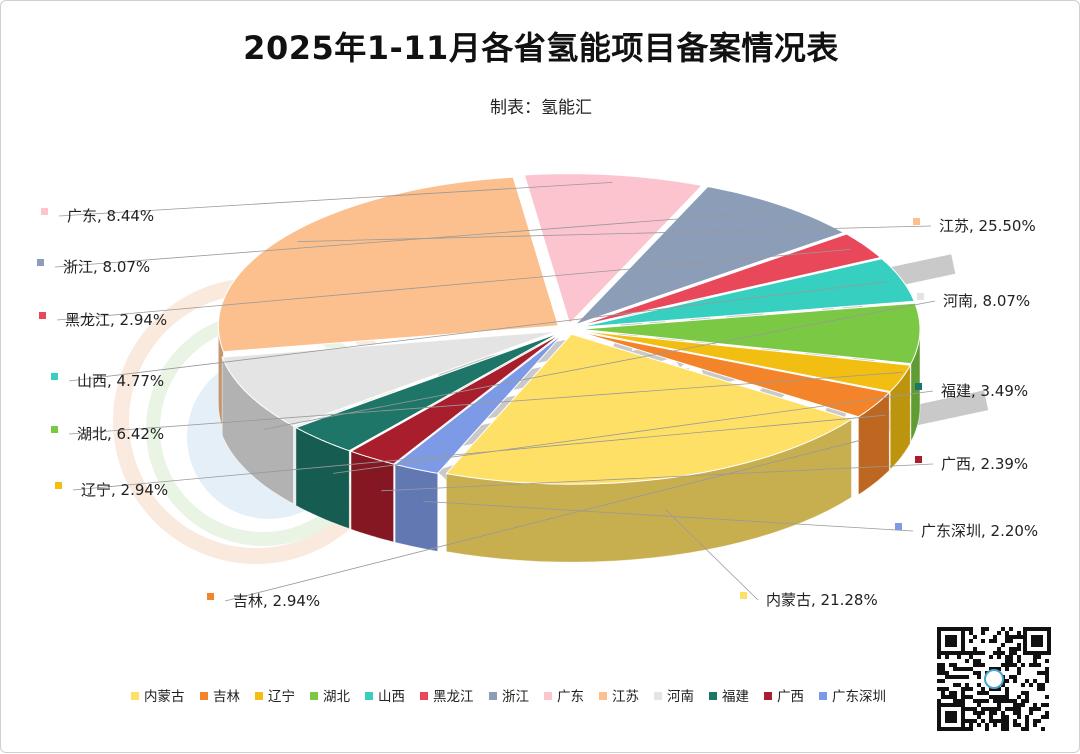 This screenshot has height=754, width=1080. Describe the element at coordinates (633, 432) in the screenshot. I see `leader-line-福建` at that location.